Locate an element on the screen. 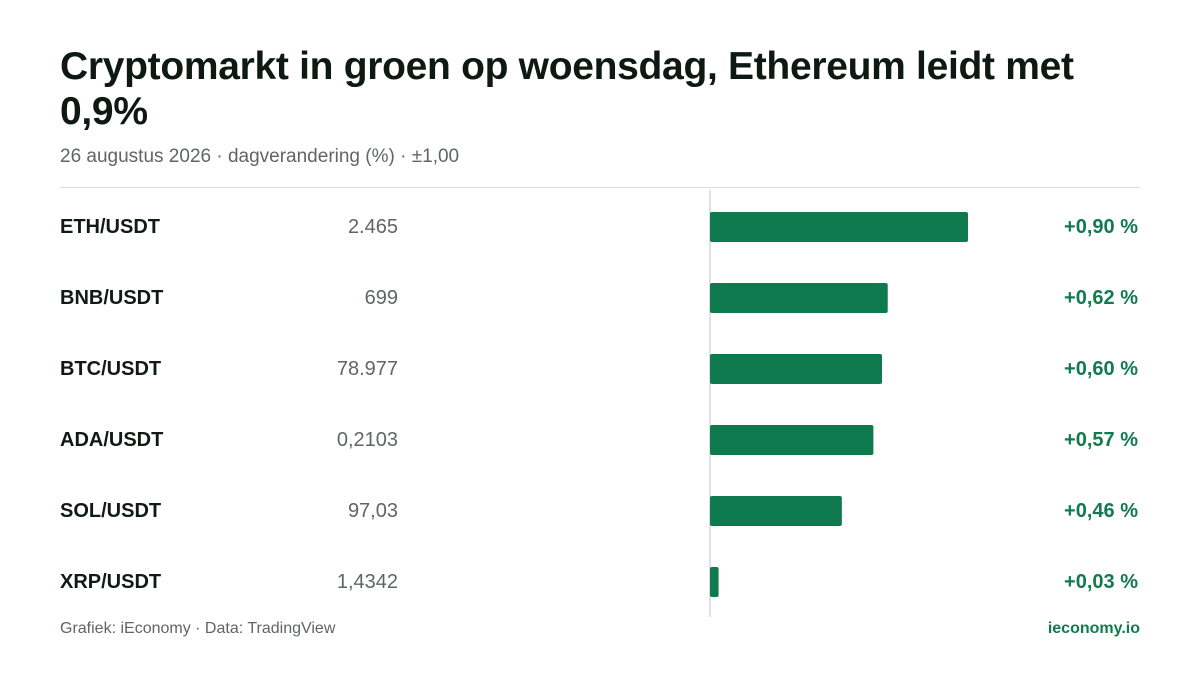 The width and height of the screenshot is (1200, 675). value-label: +0,62 % is located at coordinates (1101, 298).